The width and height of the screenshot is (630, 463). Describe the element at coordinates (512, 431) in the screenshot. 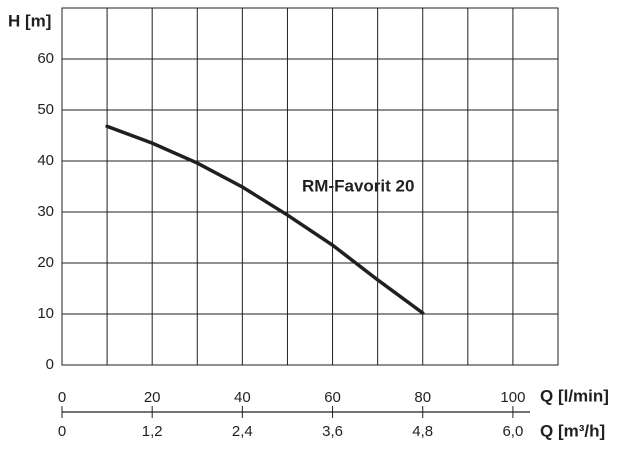

I see `x2-tick-label: 6,0` at that location.